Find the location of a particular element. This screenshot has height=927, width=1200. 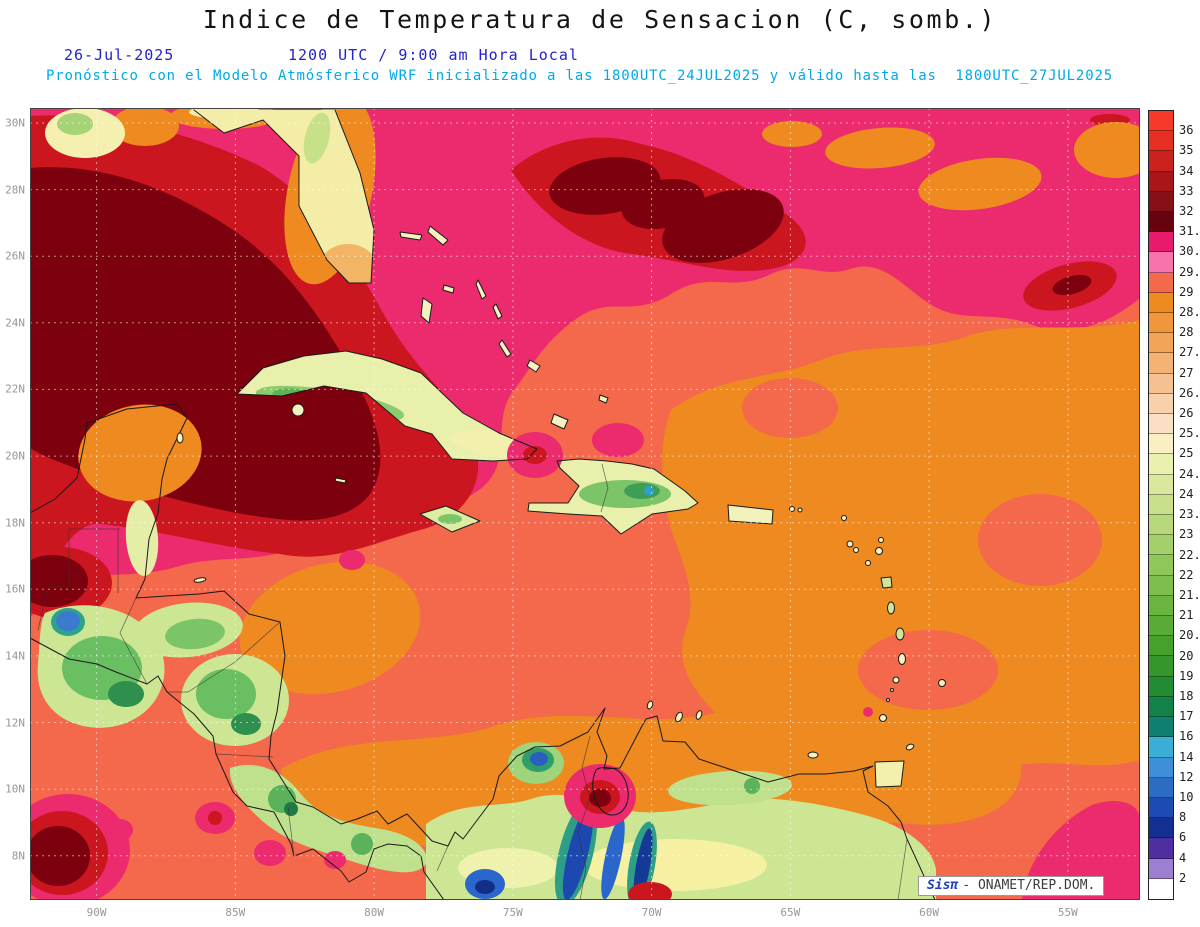

colorbar-label: 28.5 is located at coordinates (1189, 312).